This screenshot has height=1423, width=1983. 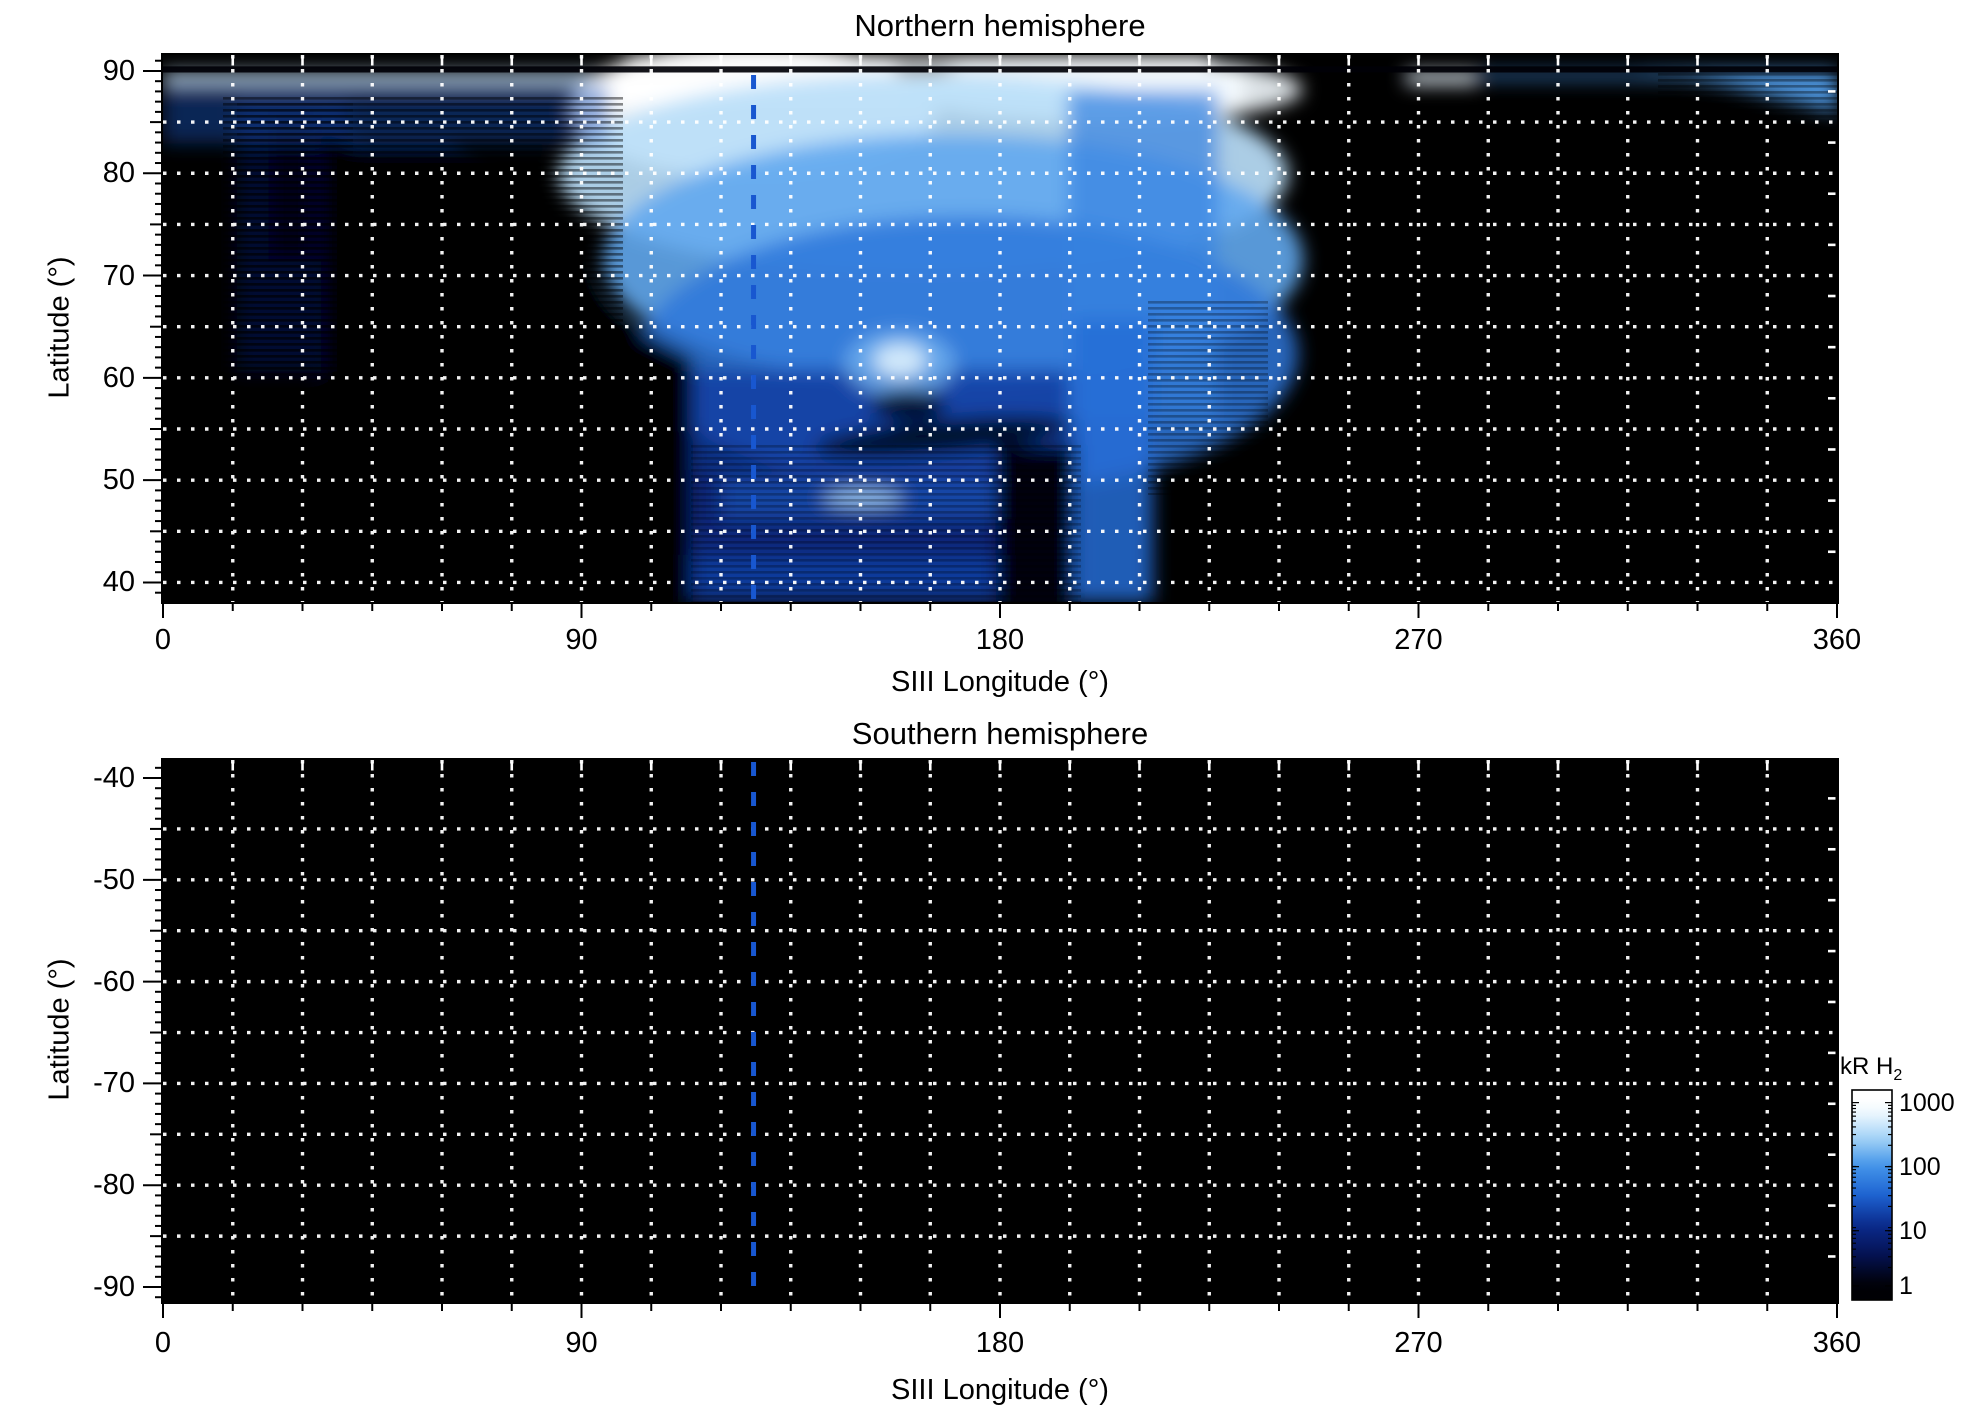 I want to click on north-ytick-50: 50, so click(x=118, y=480).